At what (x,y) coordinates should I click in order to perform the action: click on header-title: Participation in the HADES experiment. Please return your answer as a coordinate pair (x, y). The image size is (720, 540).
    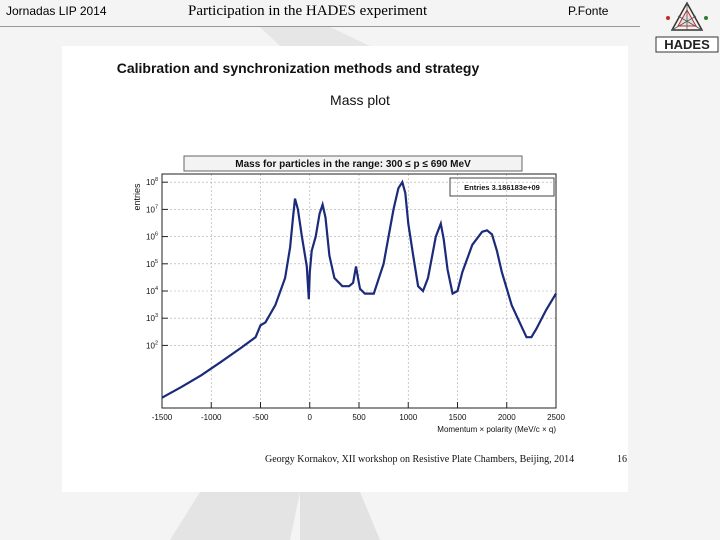
    Looking at the image, I should click on (308, 11).